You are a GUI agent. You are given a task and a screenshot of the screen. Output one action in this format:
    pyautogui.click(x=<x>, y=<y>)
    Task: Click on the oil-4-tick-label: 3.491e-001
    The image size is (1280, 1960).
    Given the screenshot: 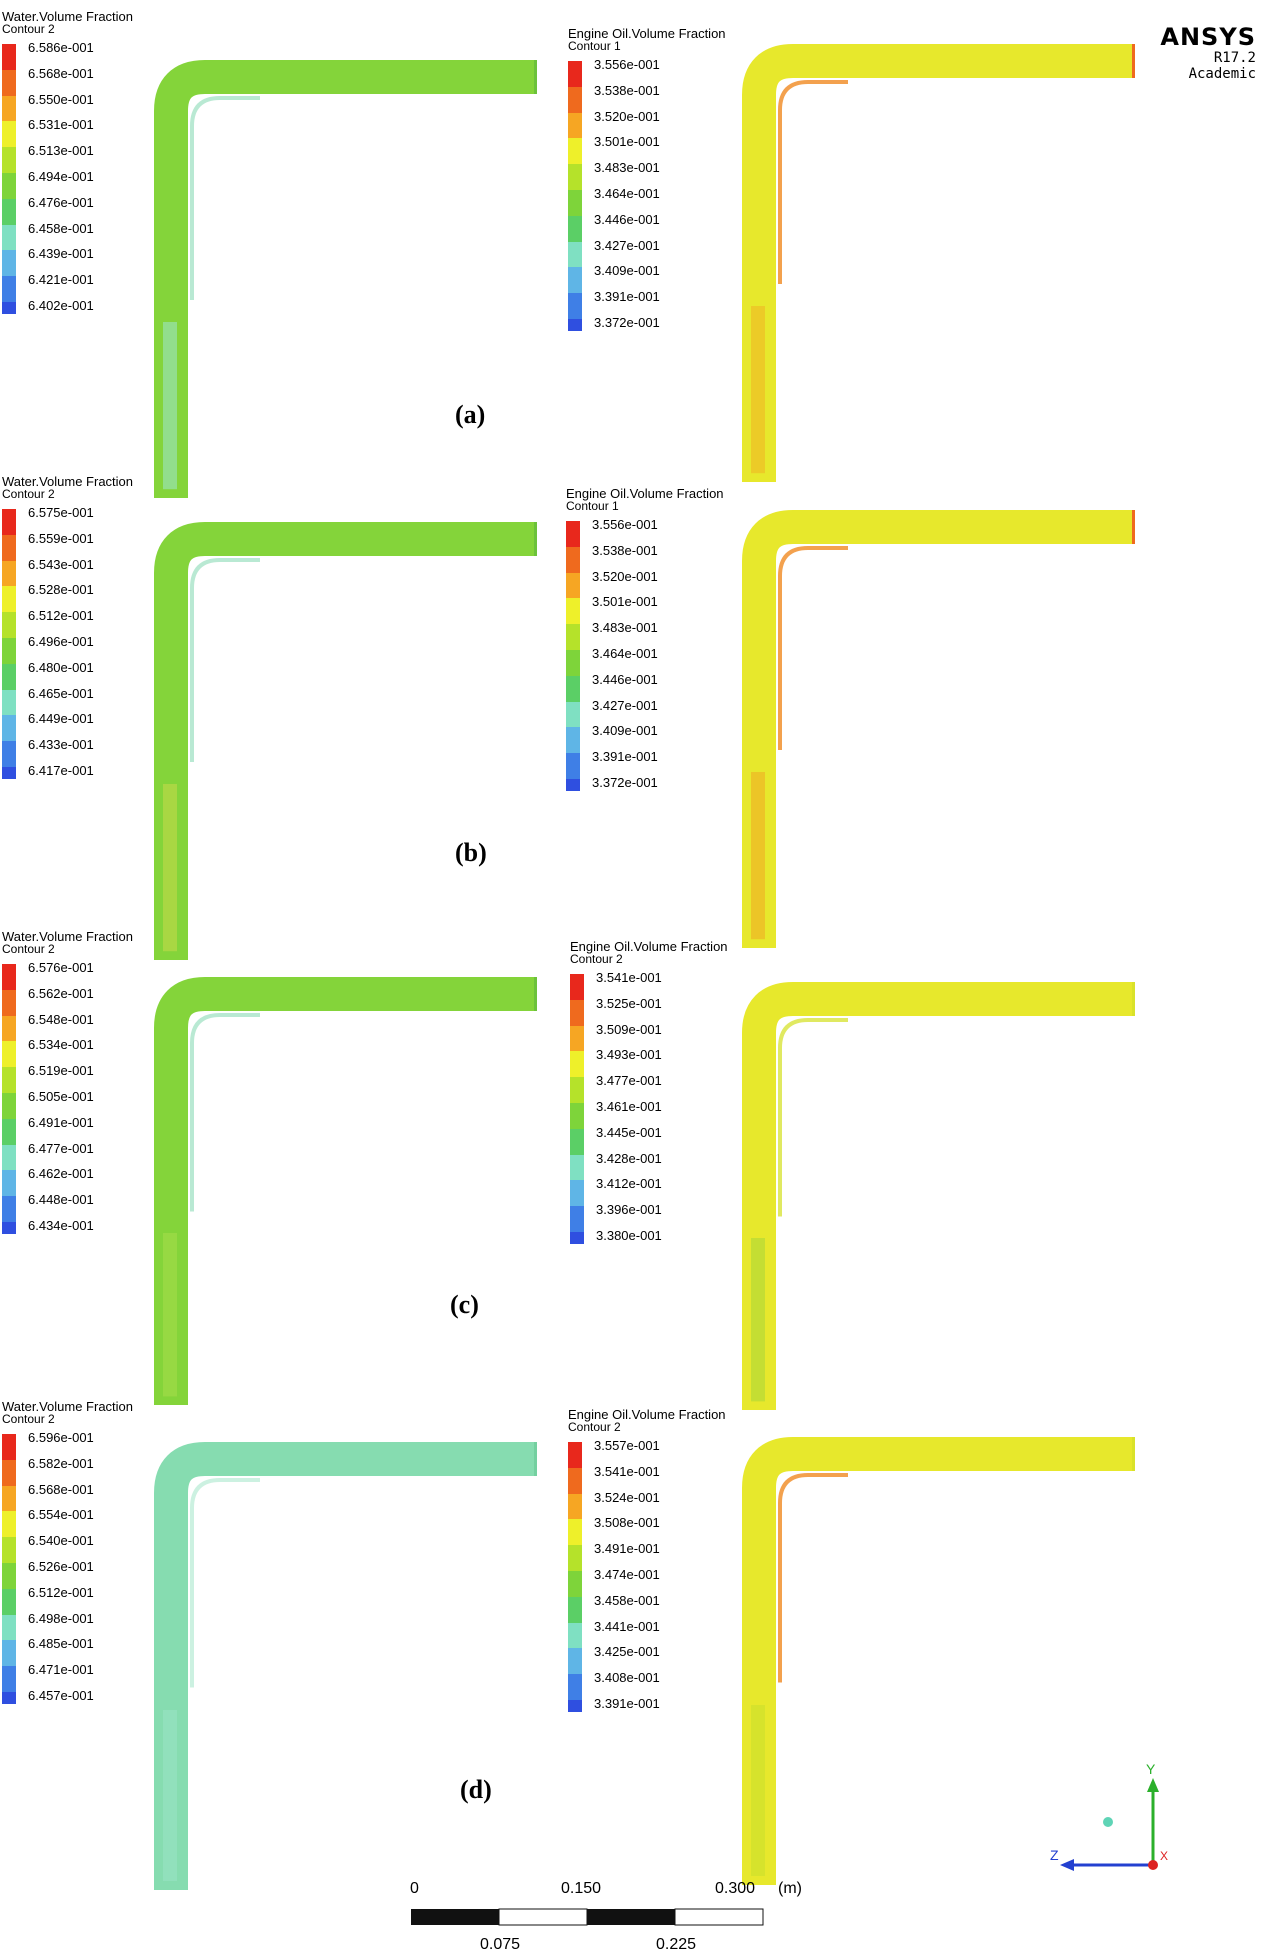 What is the action you would take?
    pyautogui.click(x=627, y=1549)
    